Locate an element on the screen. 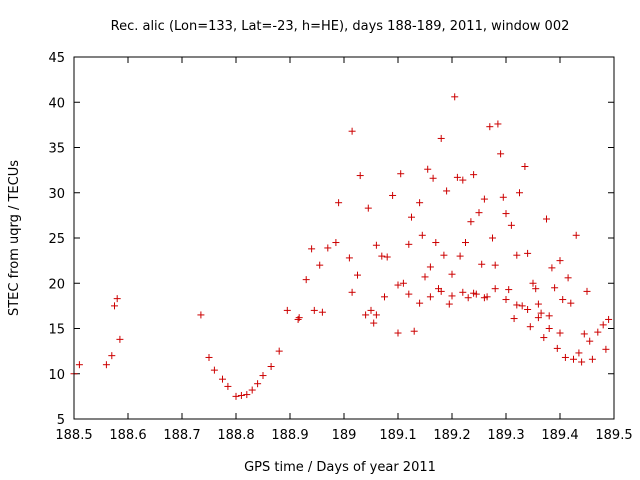 This screenshot has width=640, height=480. x-tick-label: 189.1 is located at coordinates (397, 435).